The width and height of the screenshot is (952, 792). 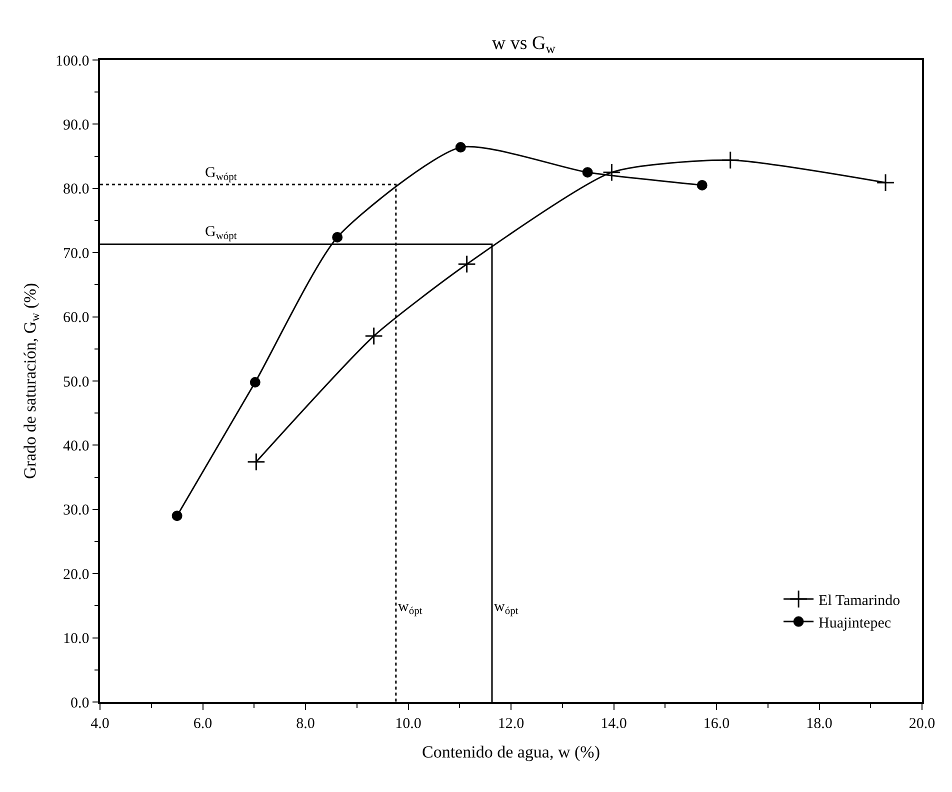 I want to click on y-tick-label: 100.0, so click(x=73, y=61).